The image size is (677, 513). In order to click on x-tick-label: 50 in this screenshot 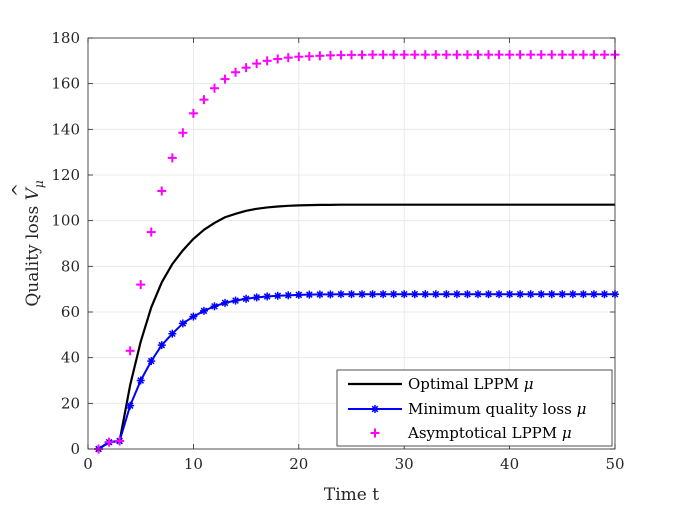, I will do `click(614, 464)`.